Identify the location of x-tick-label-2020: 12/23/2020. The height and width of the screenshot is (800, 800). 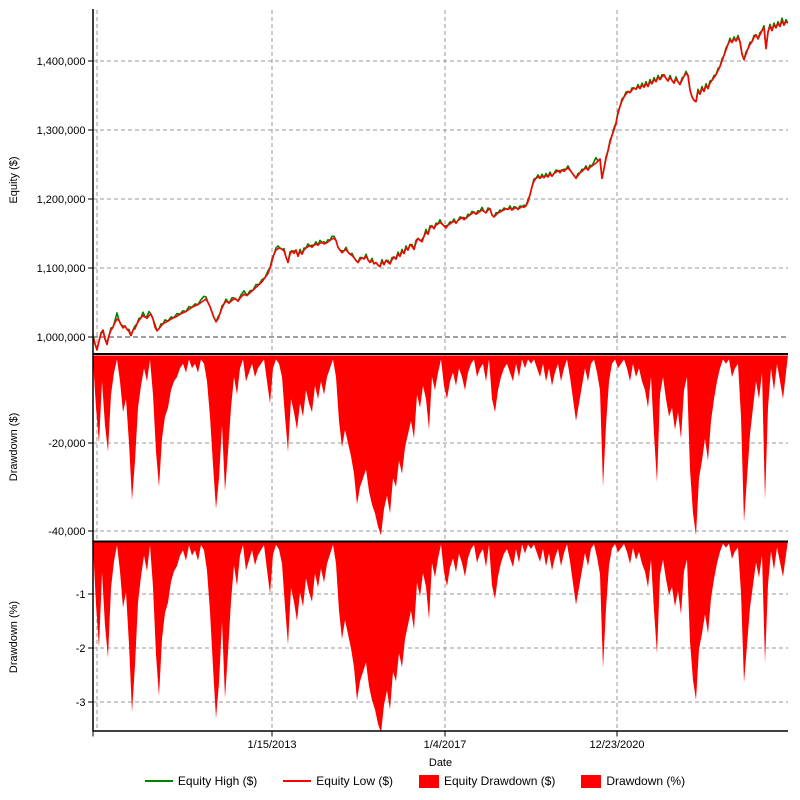
(617, 745).